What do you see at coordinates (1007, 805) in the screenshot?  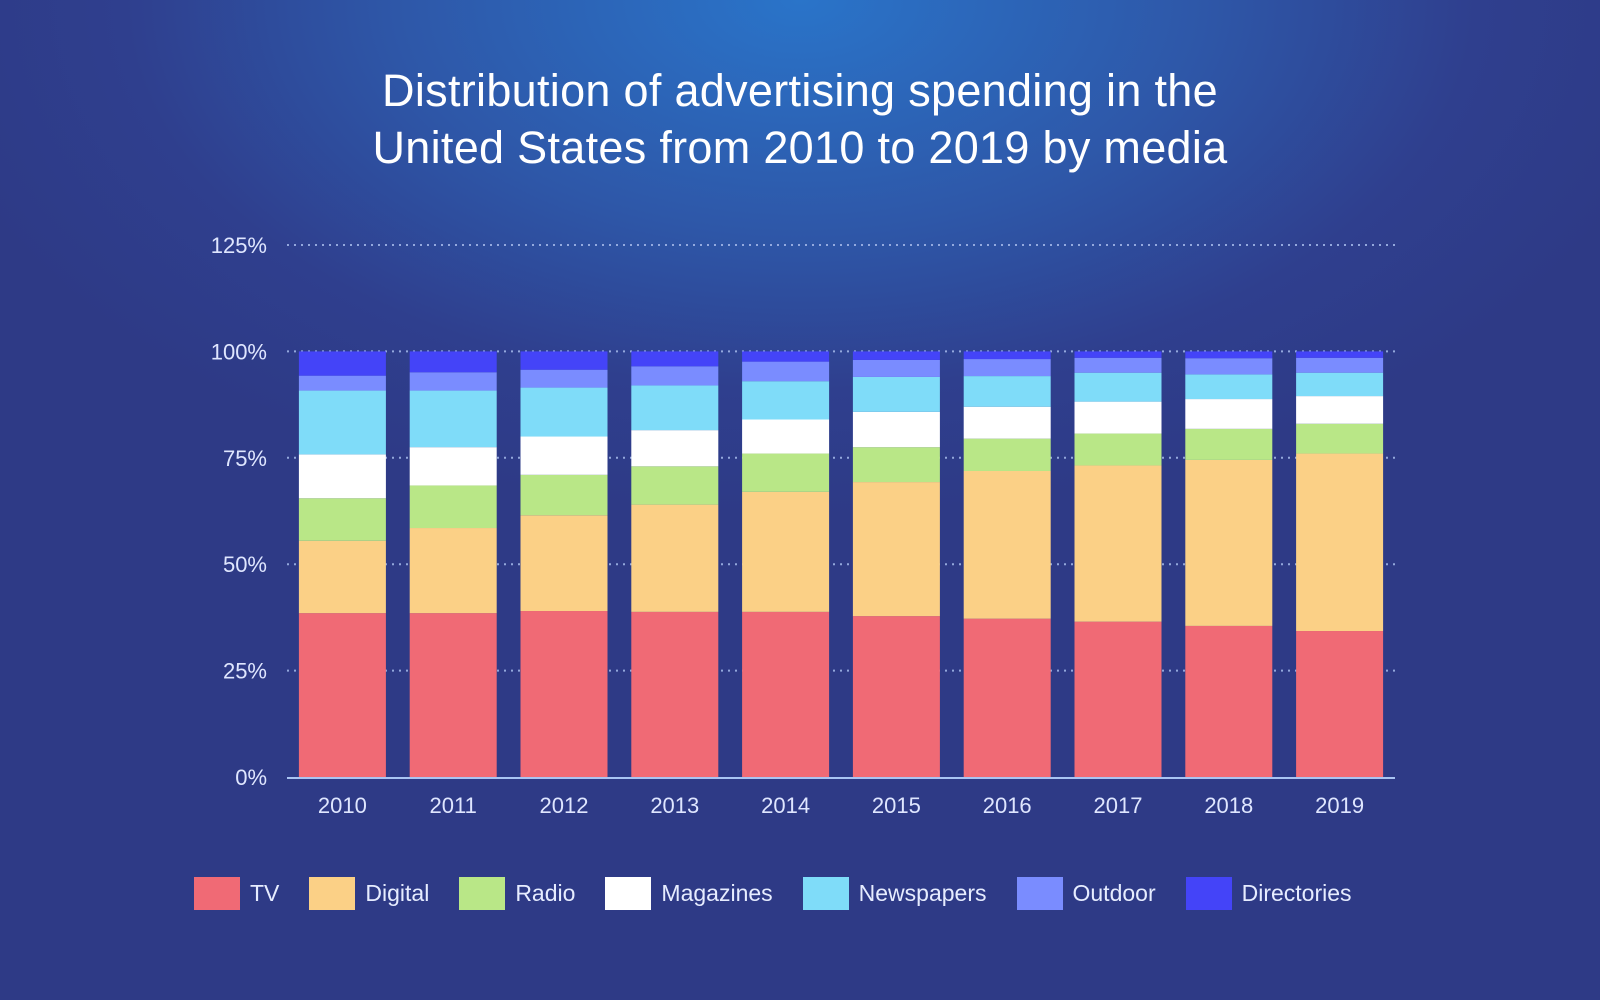 I see `x-tick-label: 2016` at bounding box center [1007, 805].